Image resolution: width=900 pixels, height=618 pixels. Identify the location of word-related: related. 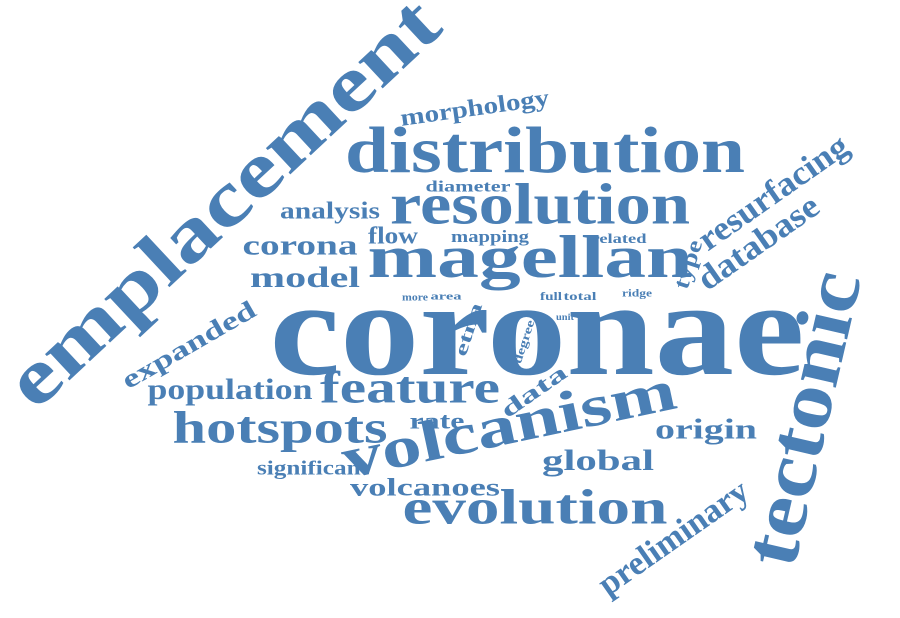
(619, 239).